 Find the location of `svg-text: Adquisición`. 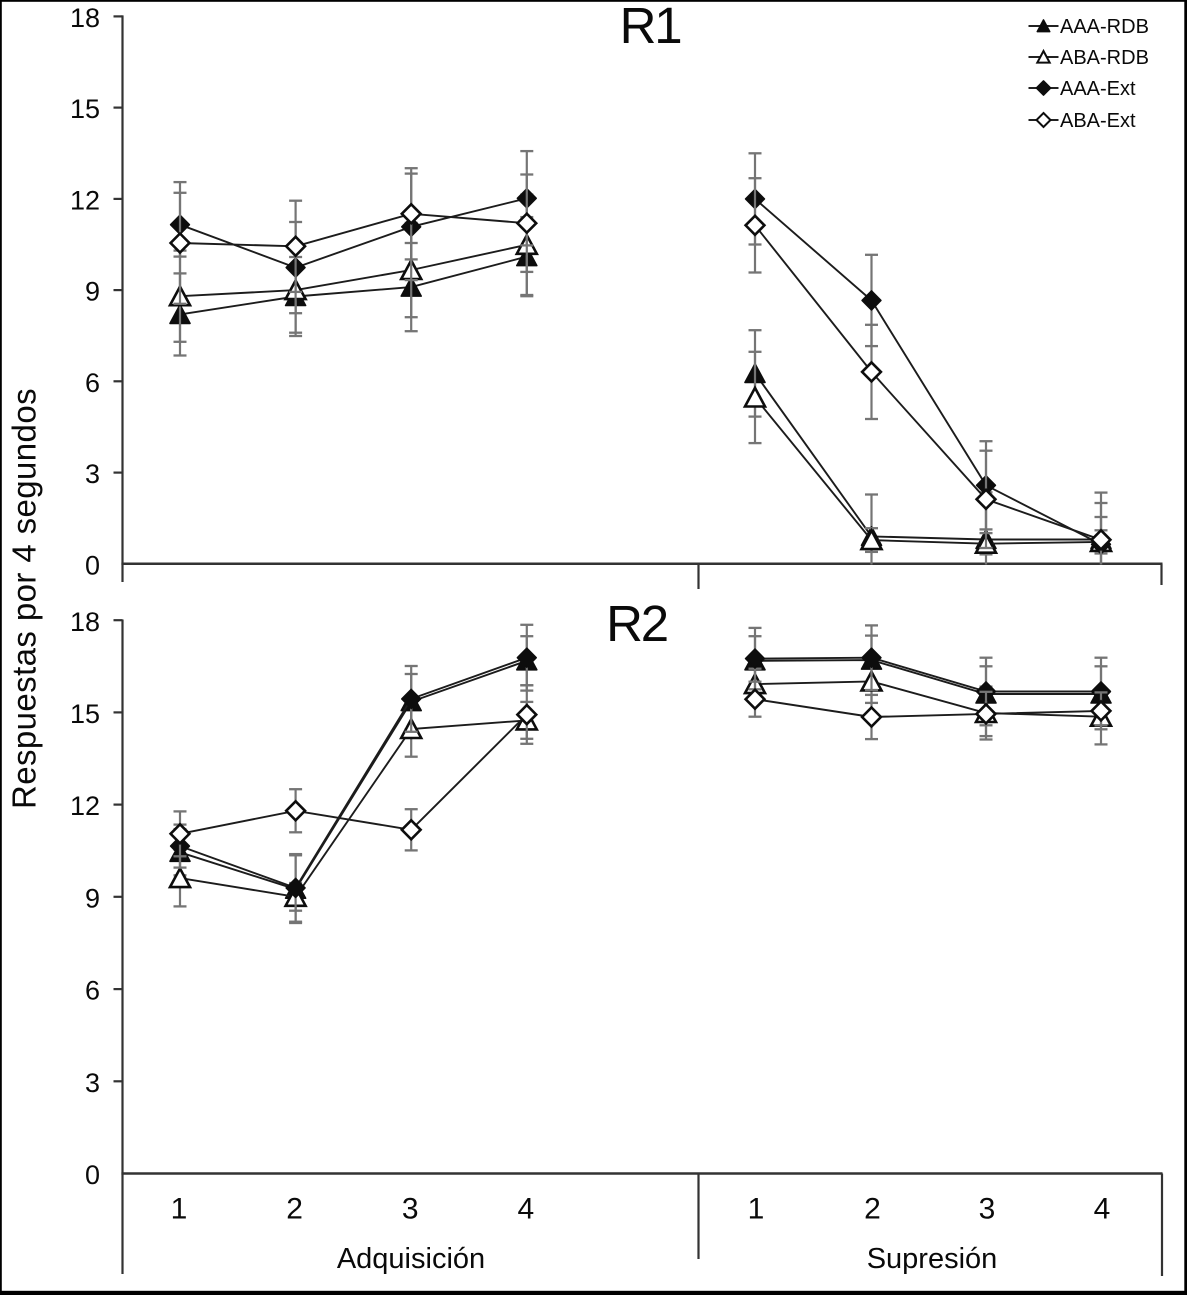

svg-text: Adquisición is located at coordinates (411, 1259).